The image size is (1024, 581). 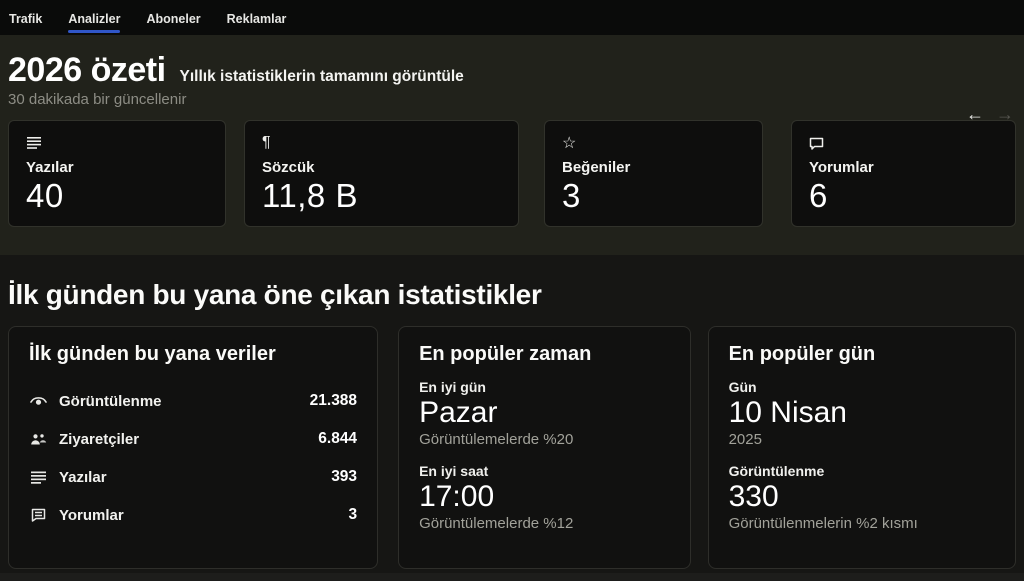 I want to click on summary-card-label: Beğeniler, so click(x=596, y=167).